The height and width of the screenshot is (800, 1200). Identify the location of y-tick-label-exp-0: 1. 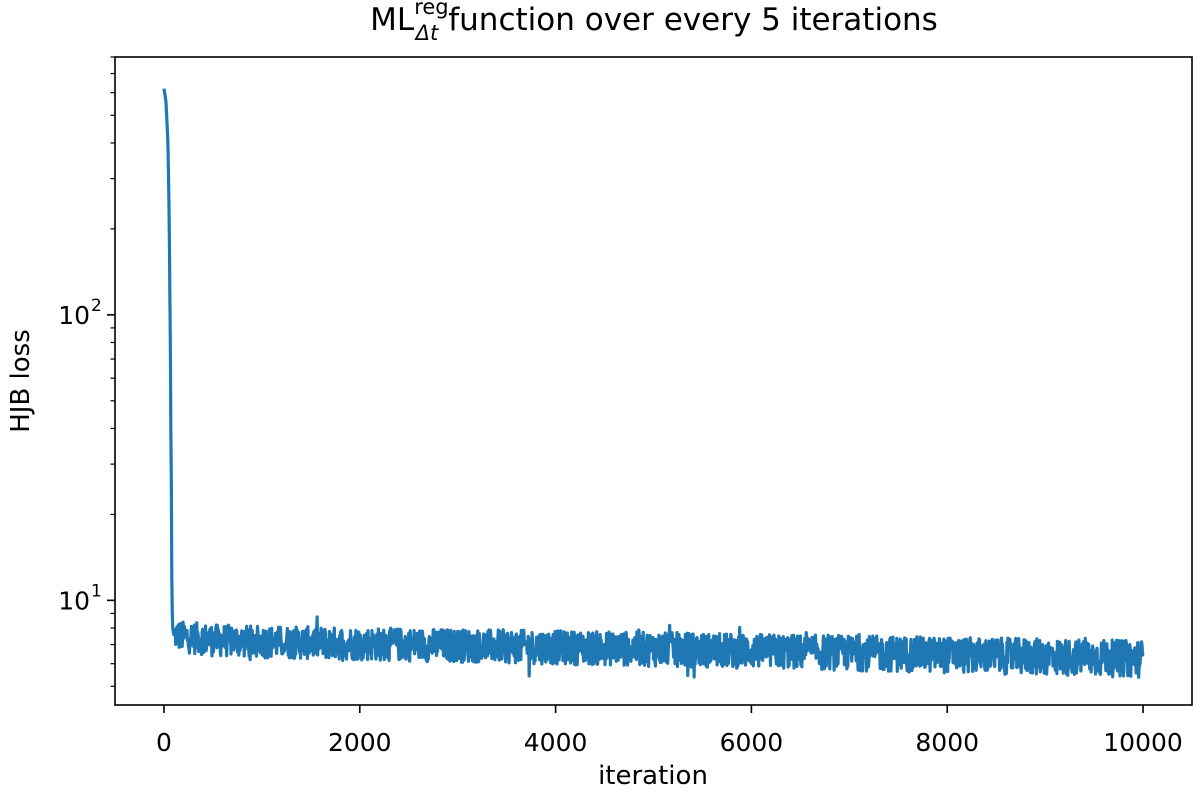
(96, 591).